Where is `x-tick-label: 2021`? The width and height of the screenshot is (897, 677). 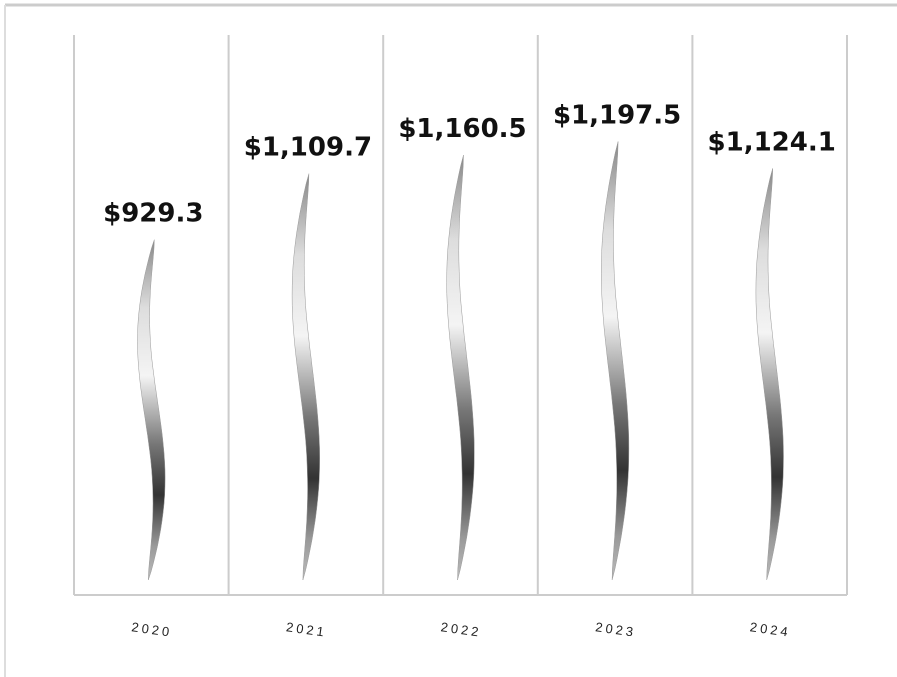 x-tick-label: 2021 is located at coordinates (306, 629).